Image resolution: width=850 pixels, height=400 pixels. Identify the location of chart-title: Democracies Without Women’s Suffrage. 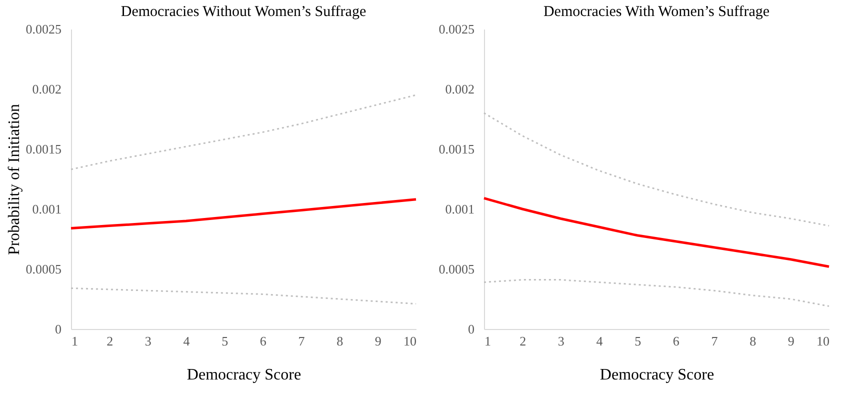
(243, 12).